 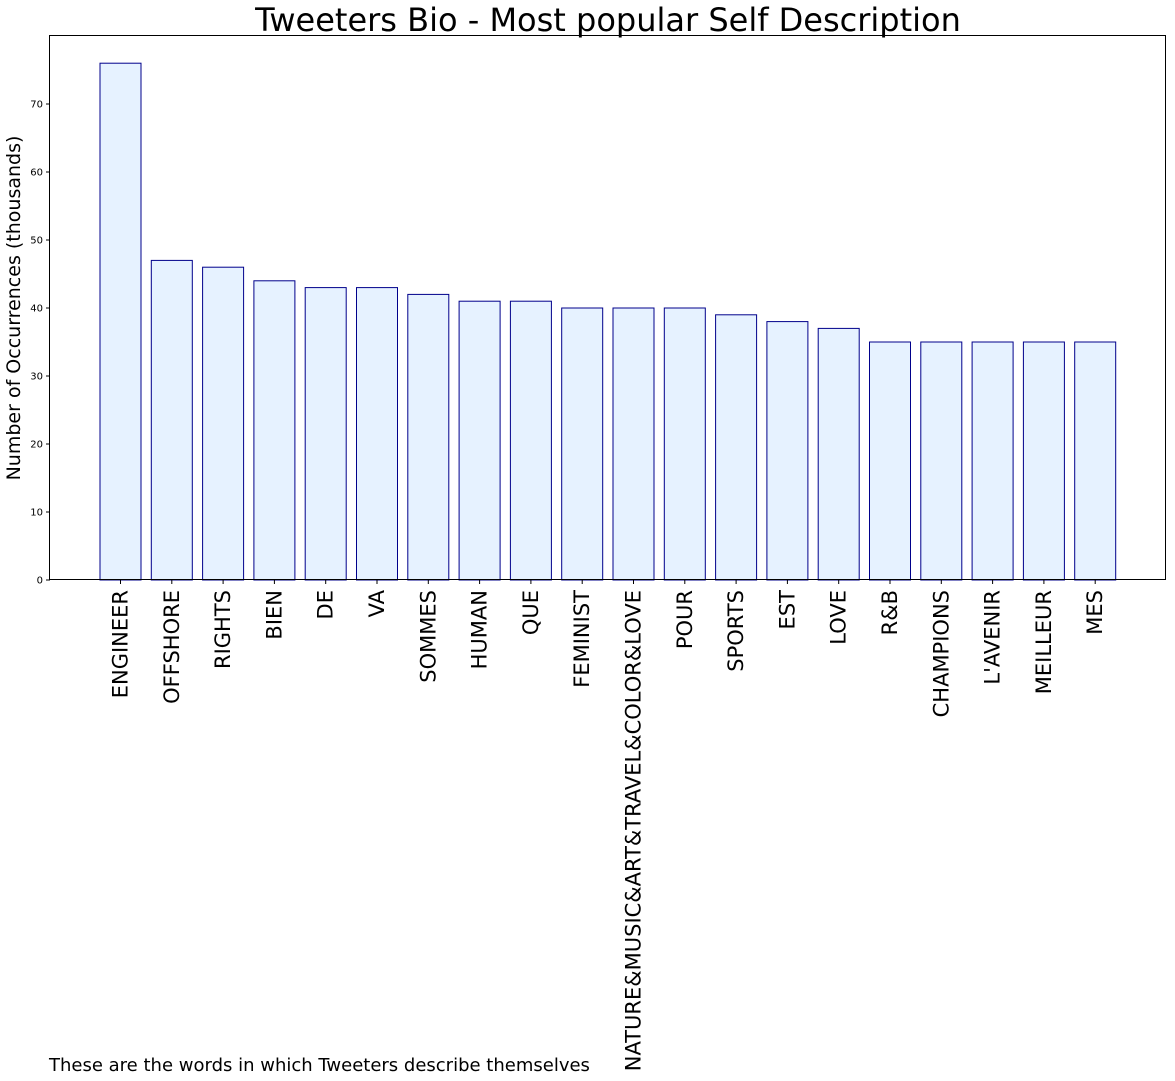 What do you see at coordinates (480, 629) in the screenshot?
I see `x-tick-label-7: HUMAN` at bounding box center [480, 629].